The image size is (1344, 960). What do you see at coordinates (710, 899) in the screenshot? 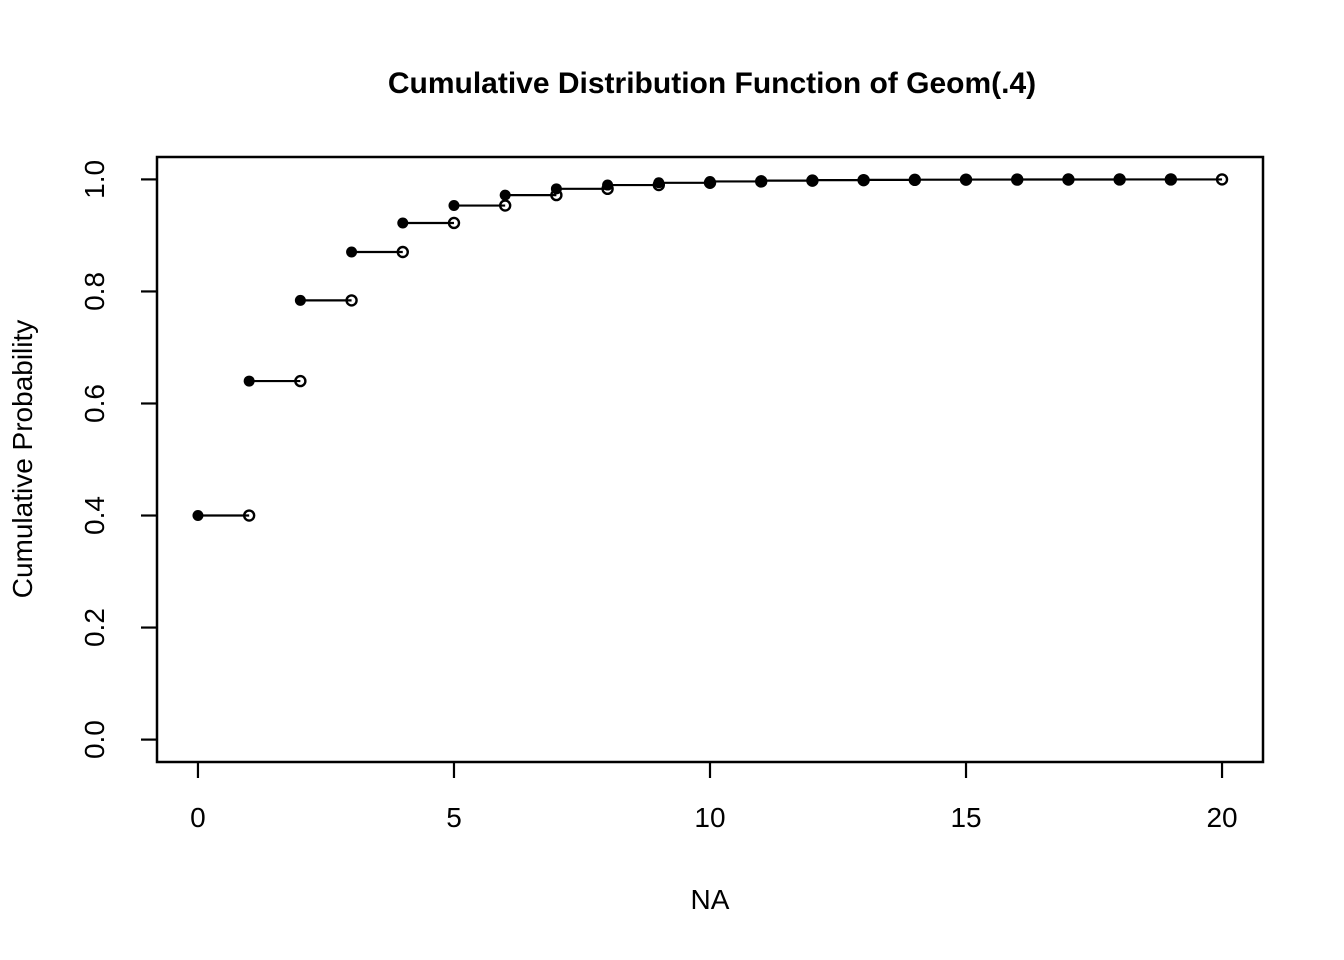
I see `x-axis-title: NA` at bounding box center [710, 899].